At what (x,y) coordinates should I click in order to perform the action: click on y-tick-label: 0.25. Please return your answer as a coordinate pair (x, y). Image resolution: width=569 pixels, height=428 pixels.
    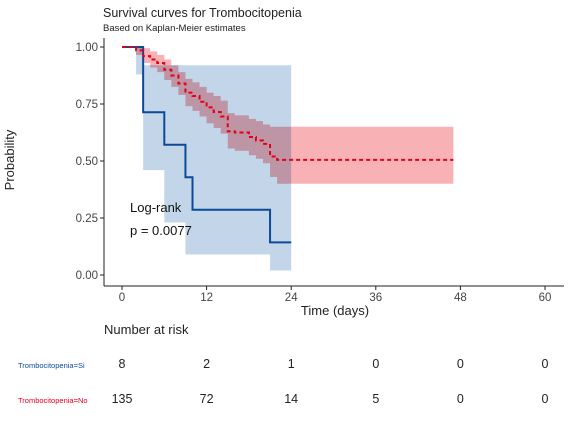
    Looking at the image, I should click on (87, 219).